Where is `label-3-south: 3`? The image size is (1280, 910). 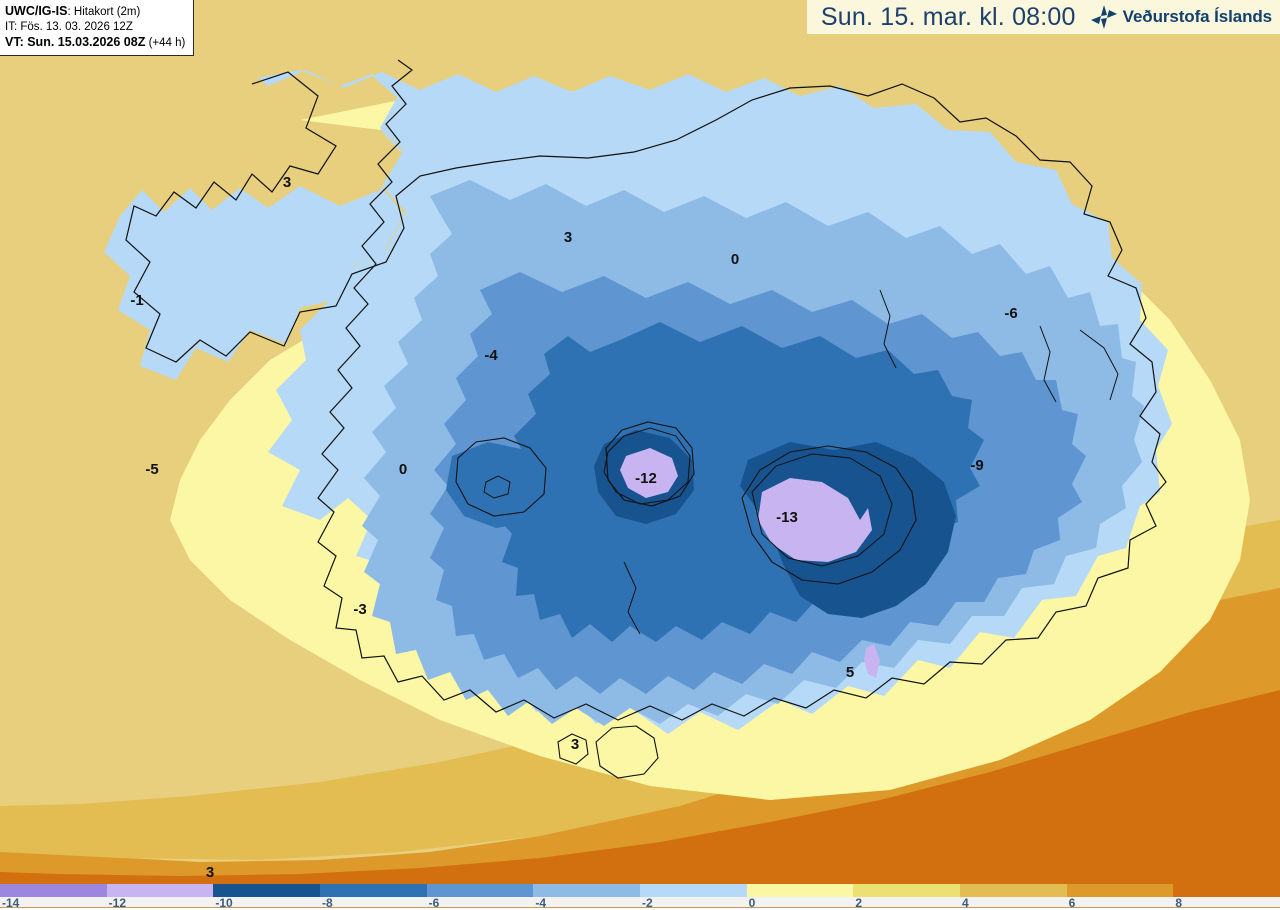 label-3-south: 3 is located at coordinates (575, 744).